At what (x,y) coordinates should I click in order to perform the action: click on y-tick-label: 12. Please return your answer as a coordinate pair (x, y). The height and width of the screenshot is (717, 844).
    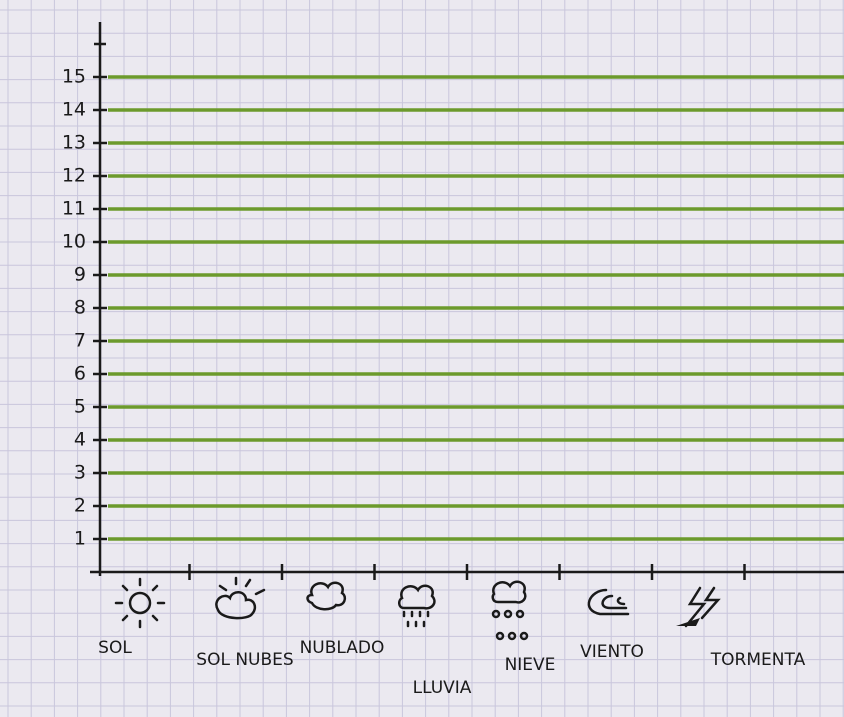
    Looking at the image, I should click on (74, 176).